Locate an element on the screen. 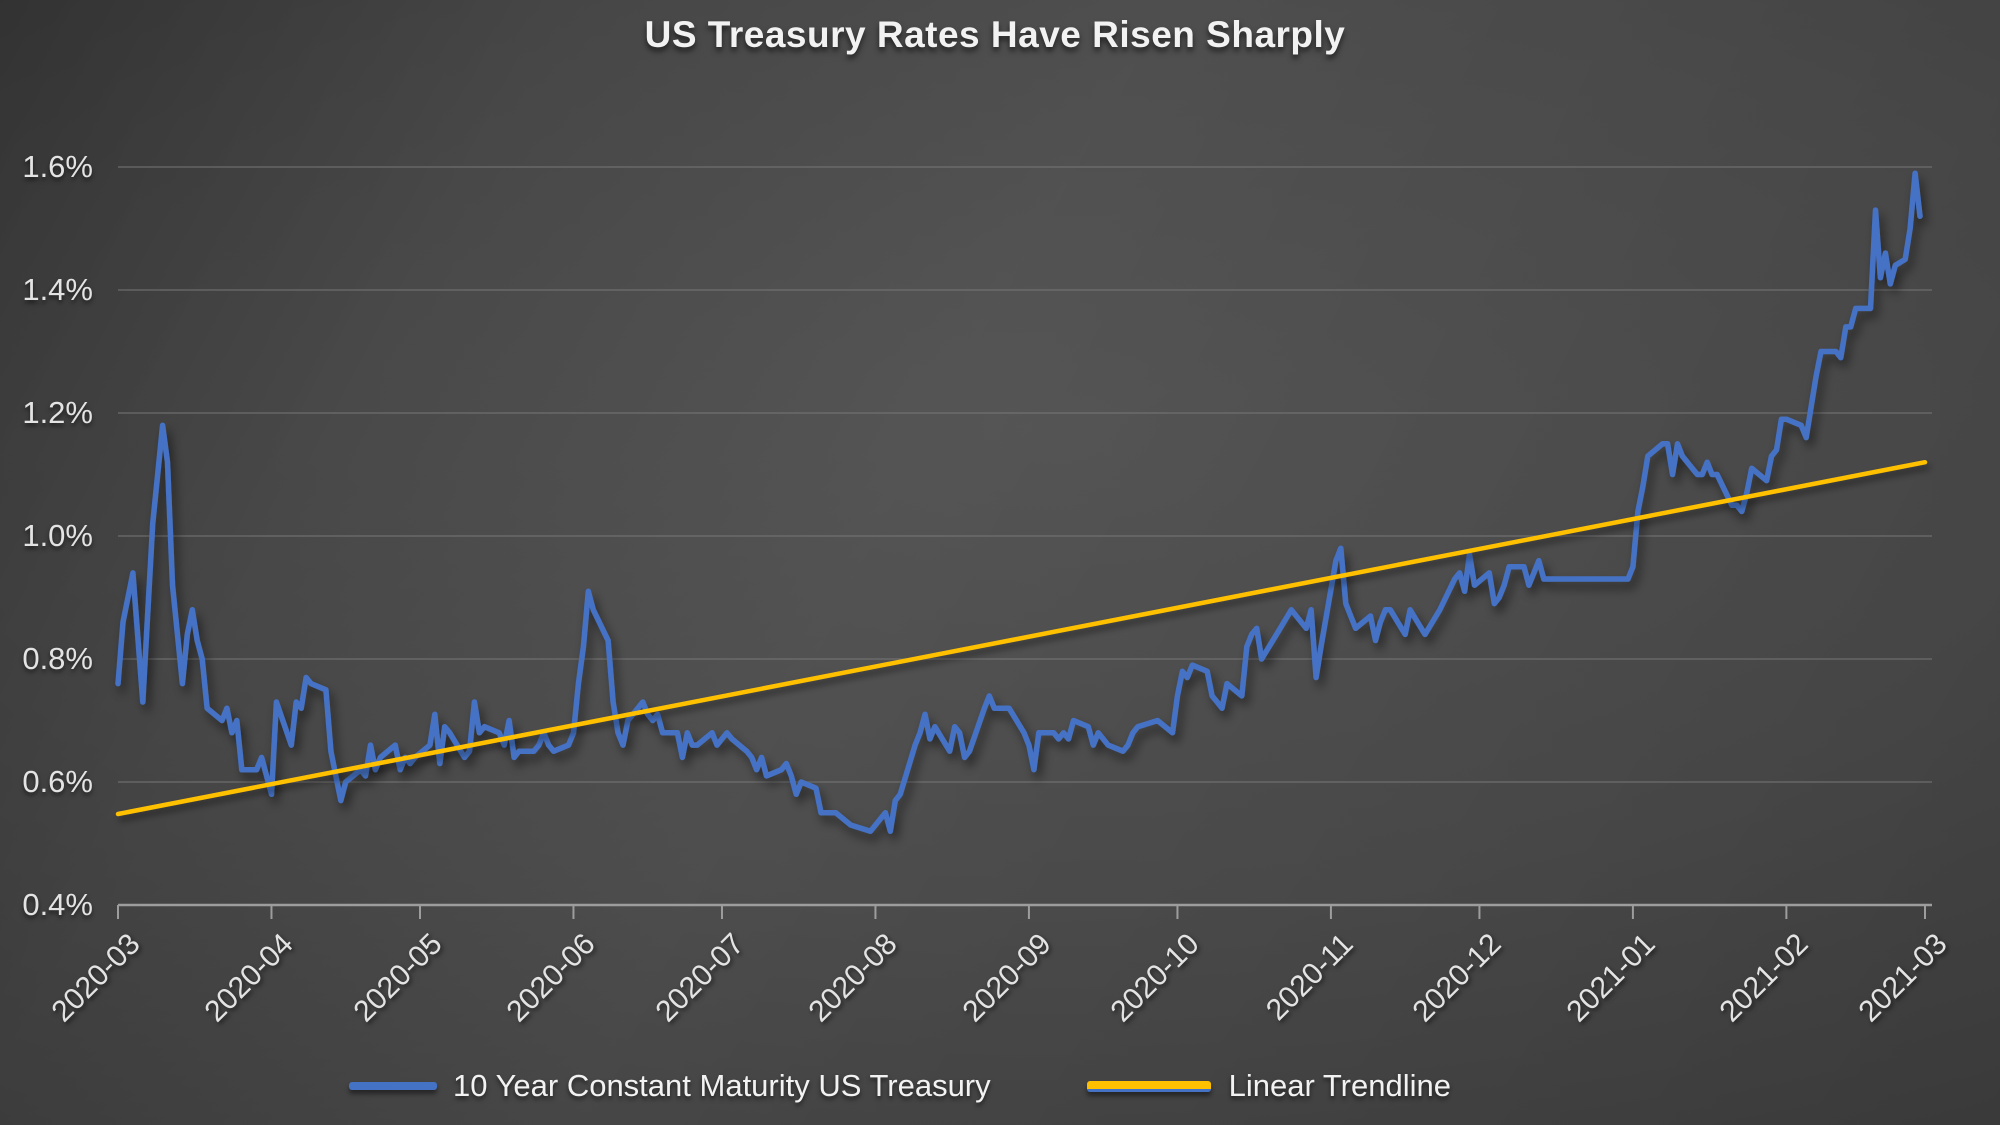  legend-label-trendline: Linear Trendline is located at coordinates (1339, 1085).